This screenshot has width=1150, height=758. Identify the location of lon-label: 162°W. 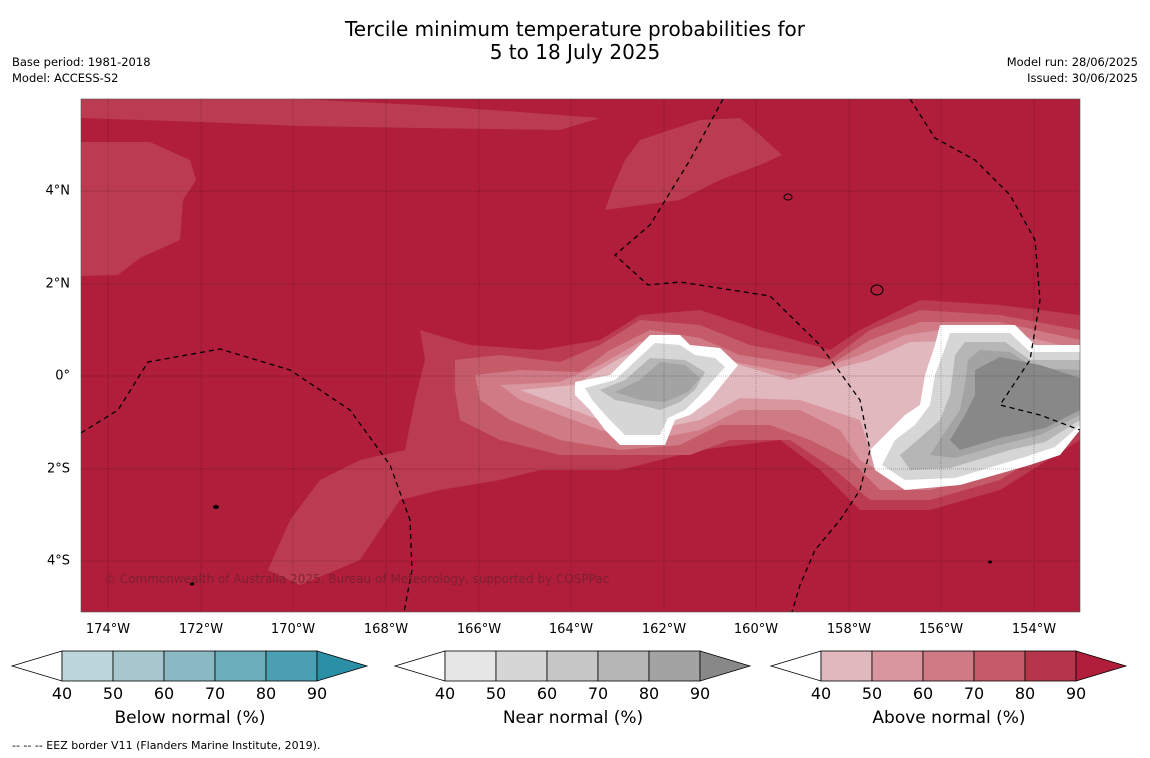
(664, 629).